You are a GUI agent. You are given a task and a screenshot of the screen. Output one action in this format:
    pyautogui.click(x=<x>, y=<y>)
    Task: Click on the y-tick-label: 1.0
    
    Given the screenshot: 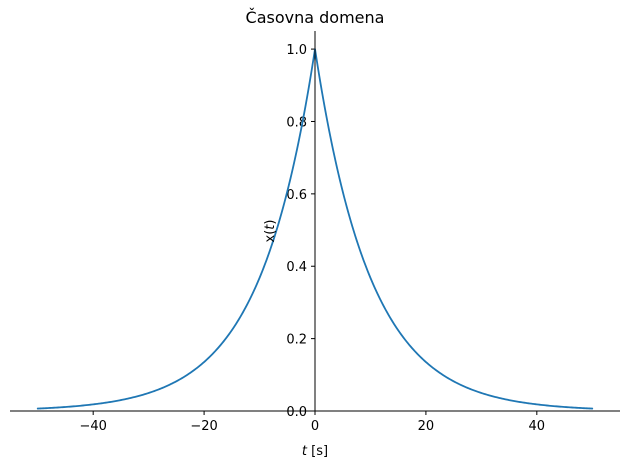 What is the action you would take?
    pyautogui.click(x=296, y=50)
    